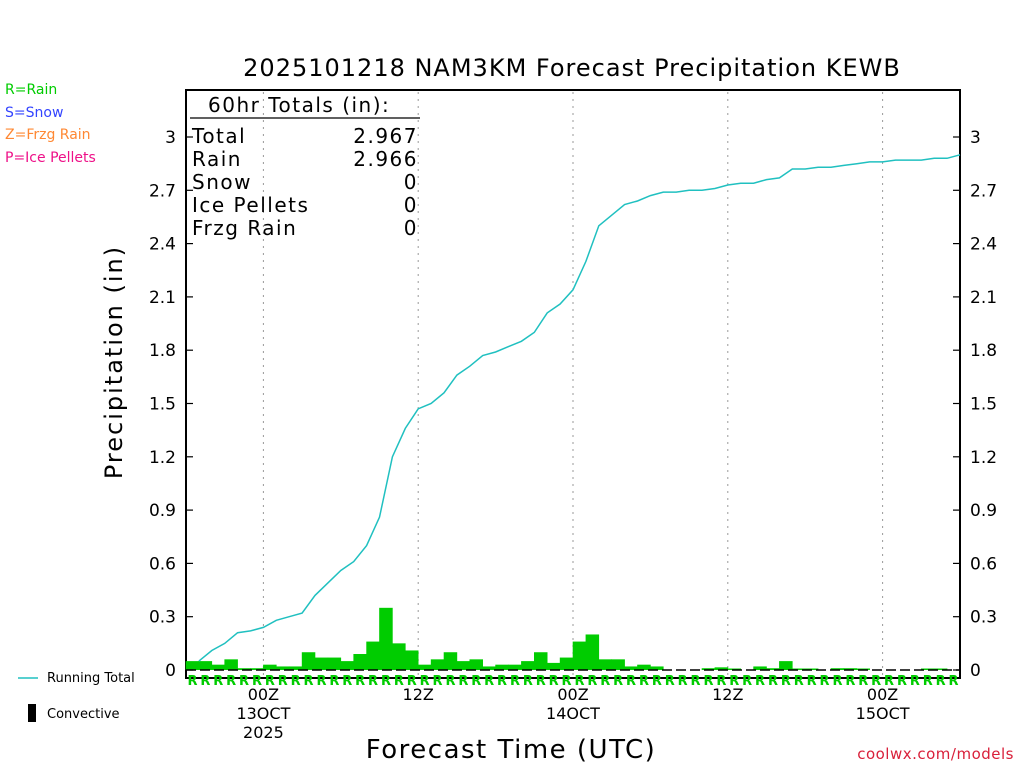 This screenshot has width=1024, height=768. Describe the element at coordinates (170, 138) in the screenshot. I see `y-tick-label-left: 3` at that location.